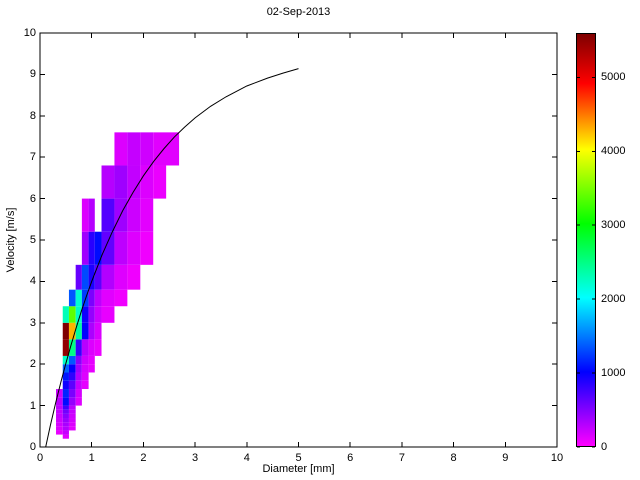 The width and height of the screenshot is (640, 480). What do you see at coordinates (298, 469) in the screenshot?
I see `x-axis-label: Diameter [mm]` at bounding box center [298, 469].